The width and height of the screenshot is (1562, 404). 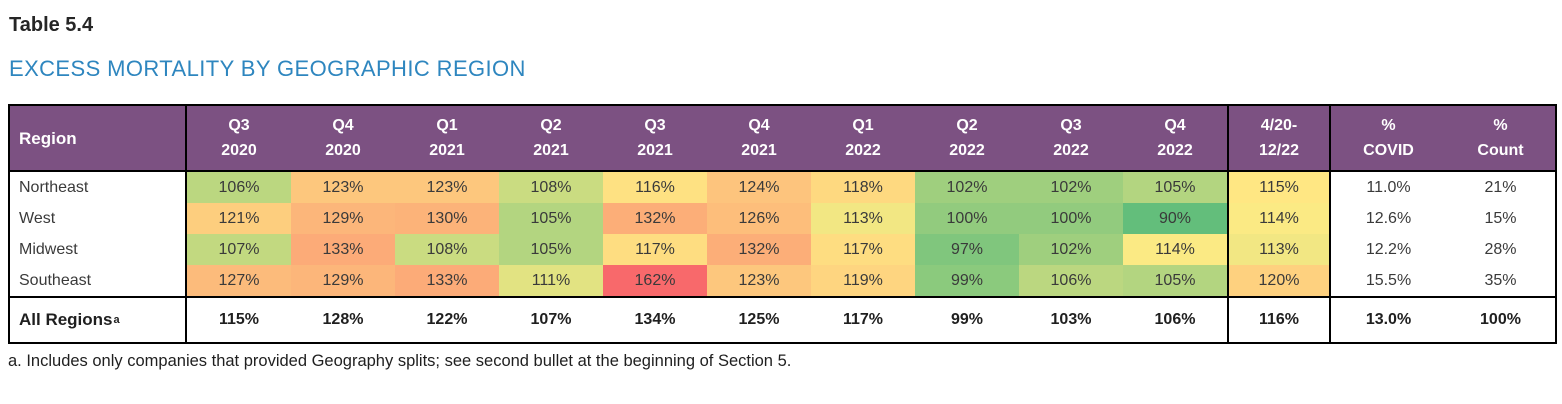 What do you see at coordinates (239, 249) in the screenshot?
I see `heat-value-cell: 107%` at bounding box center [239, 249].